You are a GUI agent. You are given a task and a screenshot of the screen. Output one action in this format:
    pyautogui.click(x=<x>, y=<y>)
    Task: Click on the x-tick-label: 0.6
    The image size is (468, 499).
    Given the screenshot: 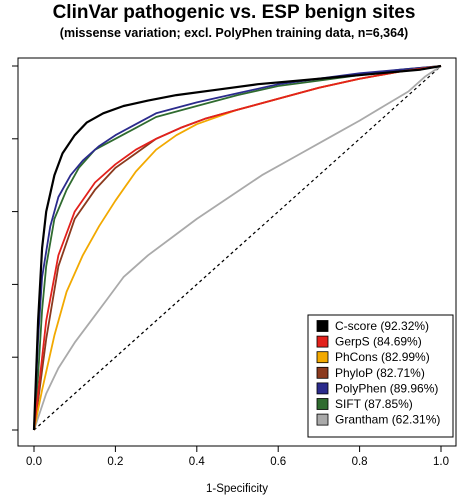 What is the action you would take?
    pyautogui.click(x=278, y=462)
    